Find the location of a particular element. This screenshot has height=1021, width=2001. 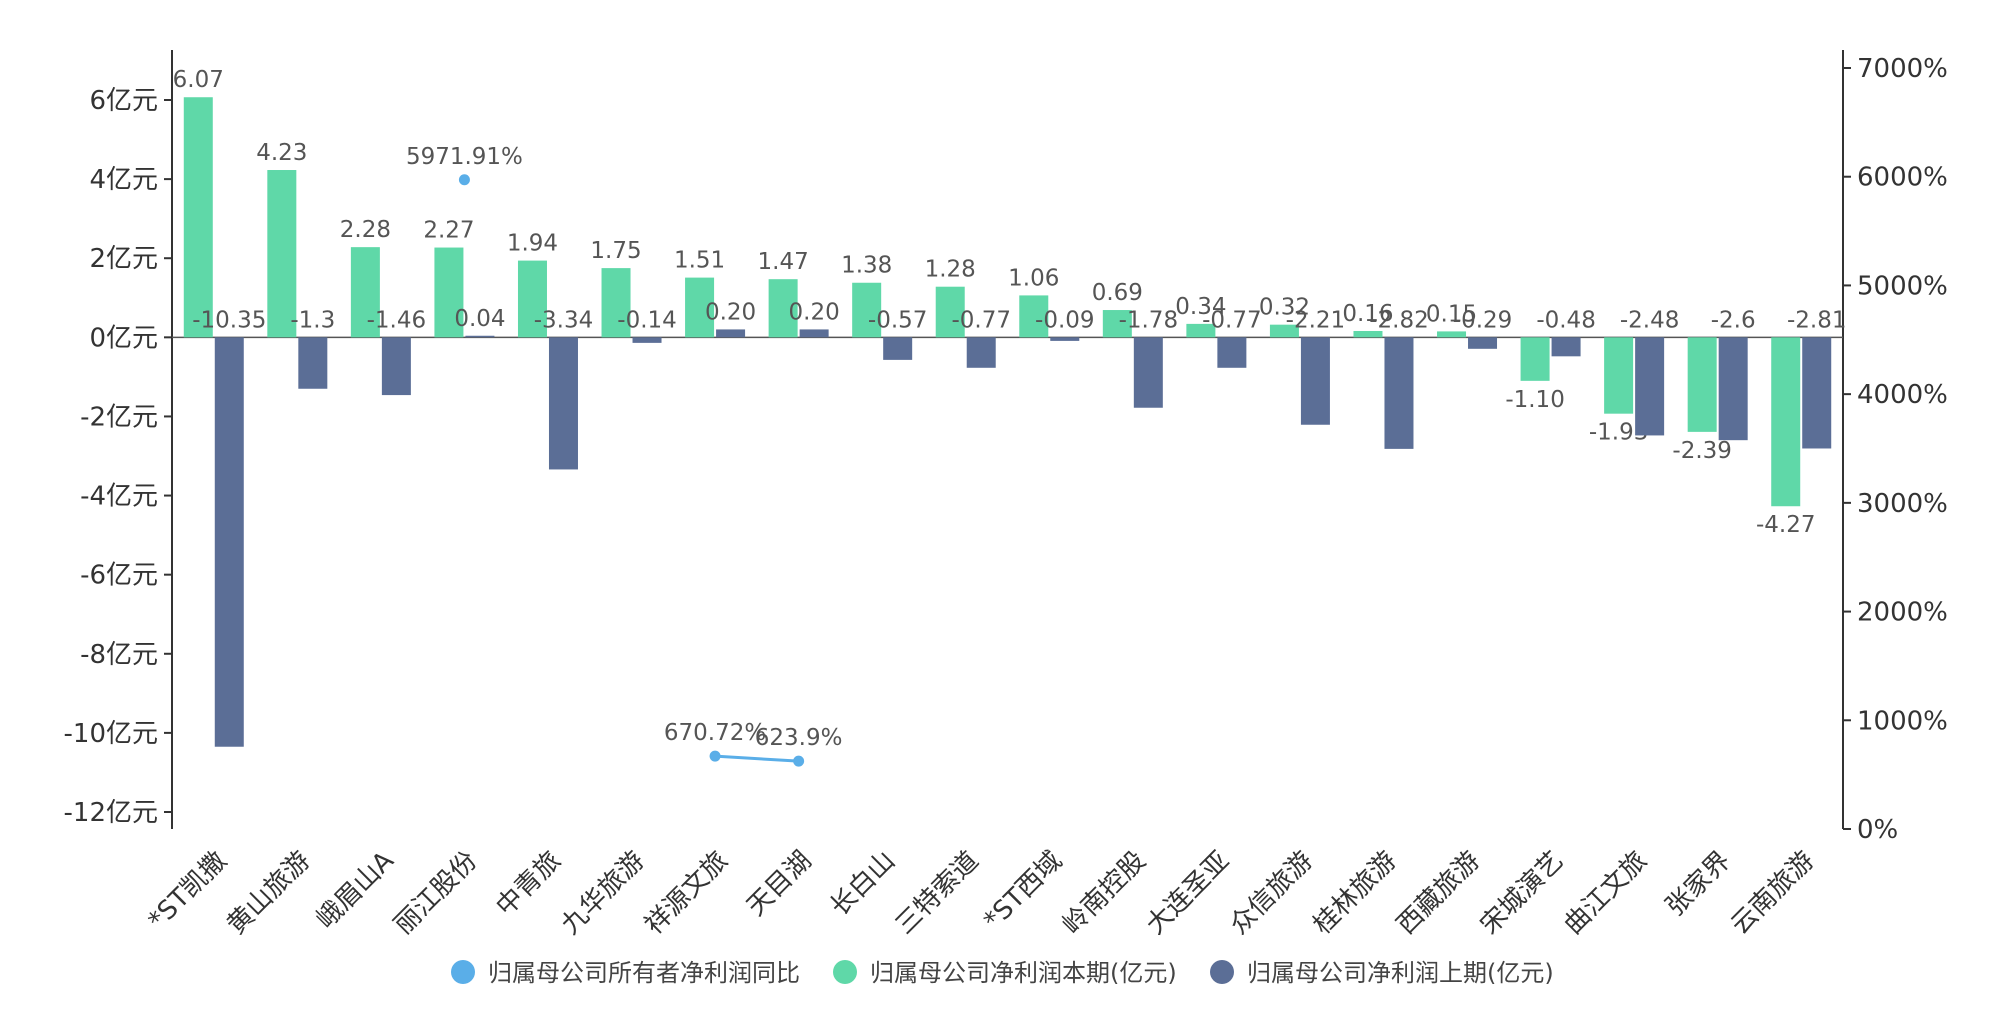

category-label: *ST西域 is located at coordinates (1023, 891).